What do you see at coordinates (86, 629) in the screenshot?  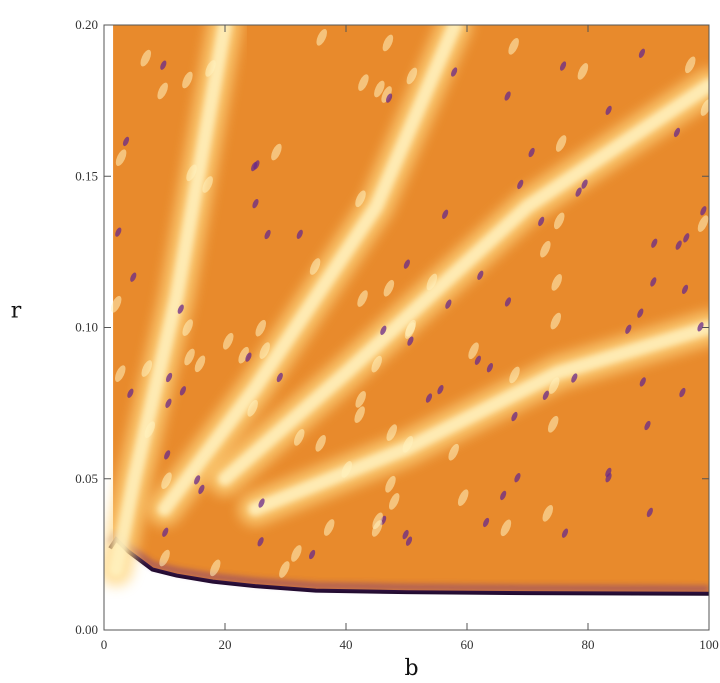 I see `y-tick-label: 0.00` at bounding box center [86, 629].